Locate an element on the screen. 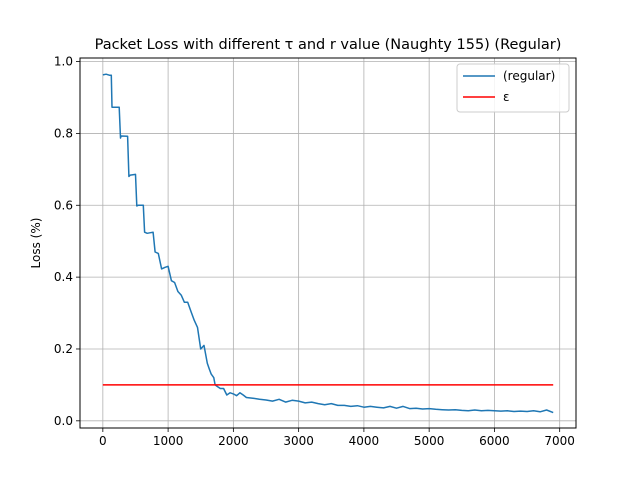  x-tick-label: 4000 is located at coordinates (364, 441).